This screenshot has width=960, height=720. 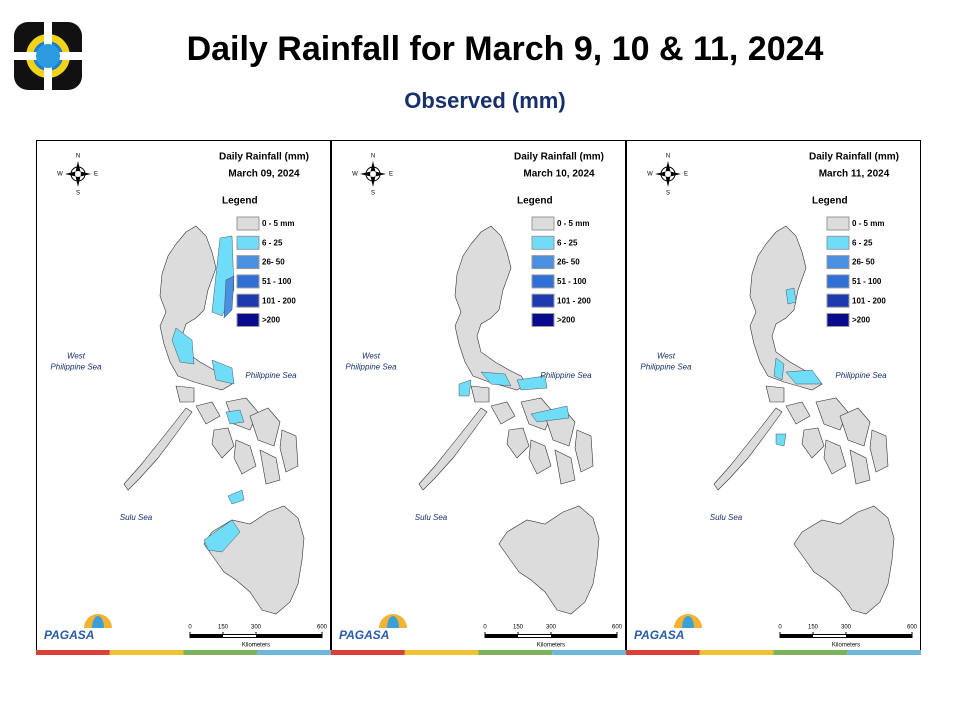 I want to click on map-date: March 10, 2024, so click(x=559, y=174).